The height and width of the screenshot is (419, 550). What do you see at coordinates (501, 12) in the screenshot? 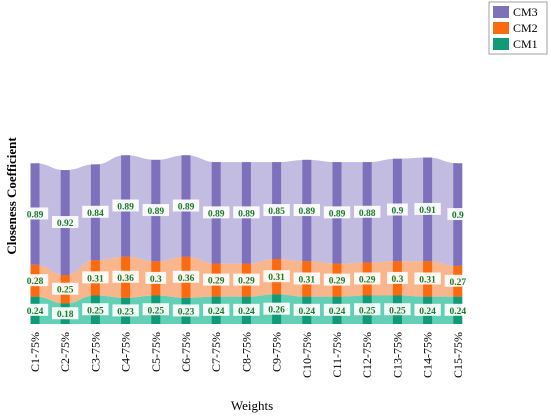
I see `legend-swatch-cm3` at bounding box center [501, 12].